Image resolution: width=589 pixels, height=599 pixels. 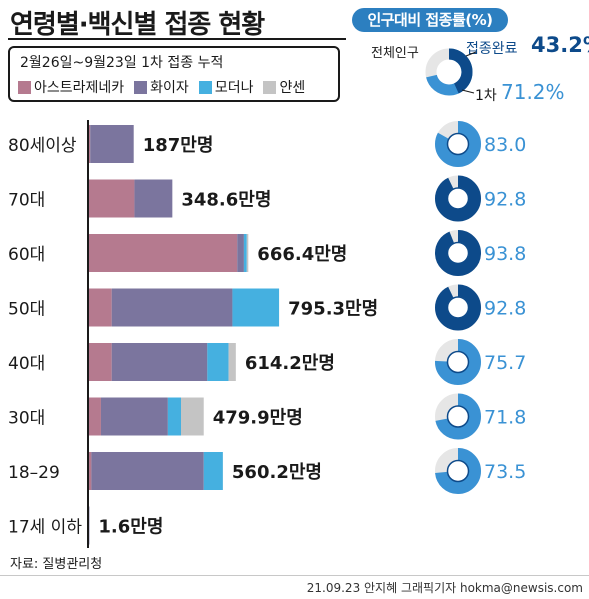 I want to click on complete-leader, so click(x=471, y=54).